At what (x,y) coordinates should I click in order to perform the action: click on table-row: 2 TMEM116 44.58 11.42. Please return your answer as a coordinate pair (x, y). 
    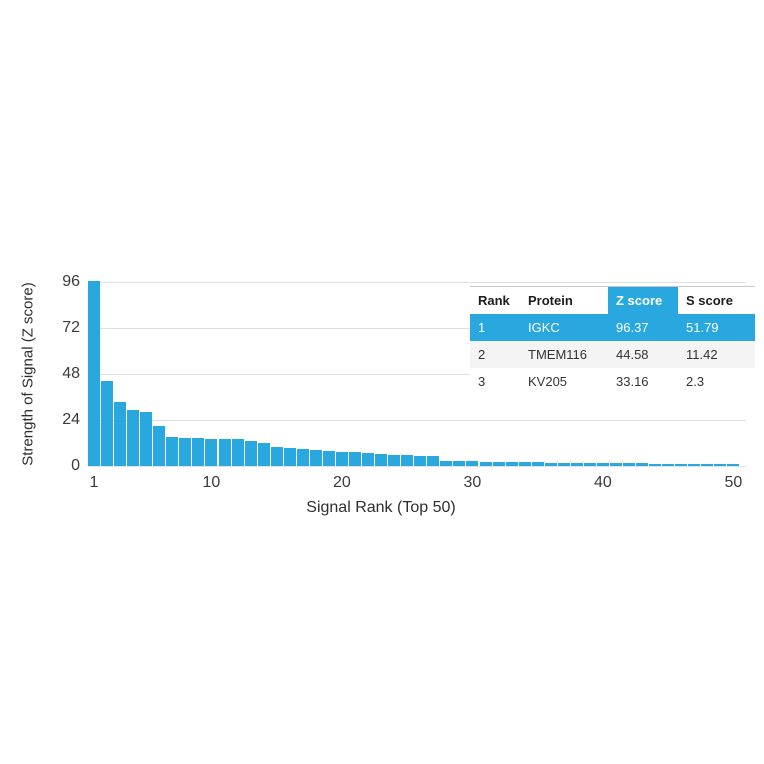
    Looking at the image, I should click on (612, 354).